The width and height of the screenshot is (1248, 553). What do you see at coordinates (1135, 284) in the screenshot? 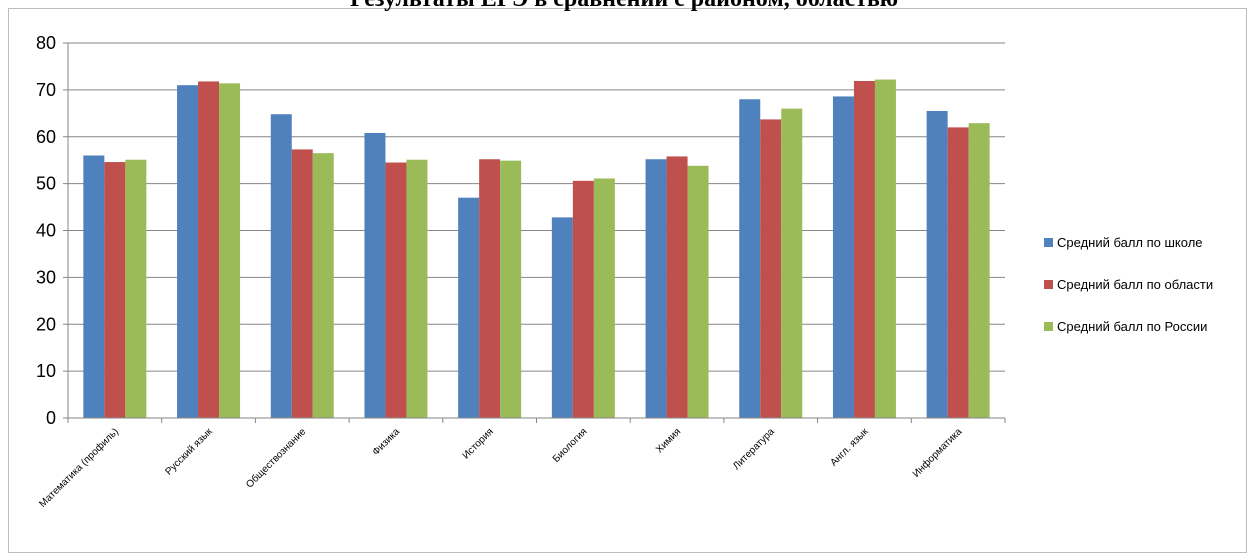
I see `legend-label: Средний балл по области` at bounding box center [1135, 284].